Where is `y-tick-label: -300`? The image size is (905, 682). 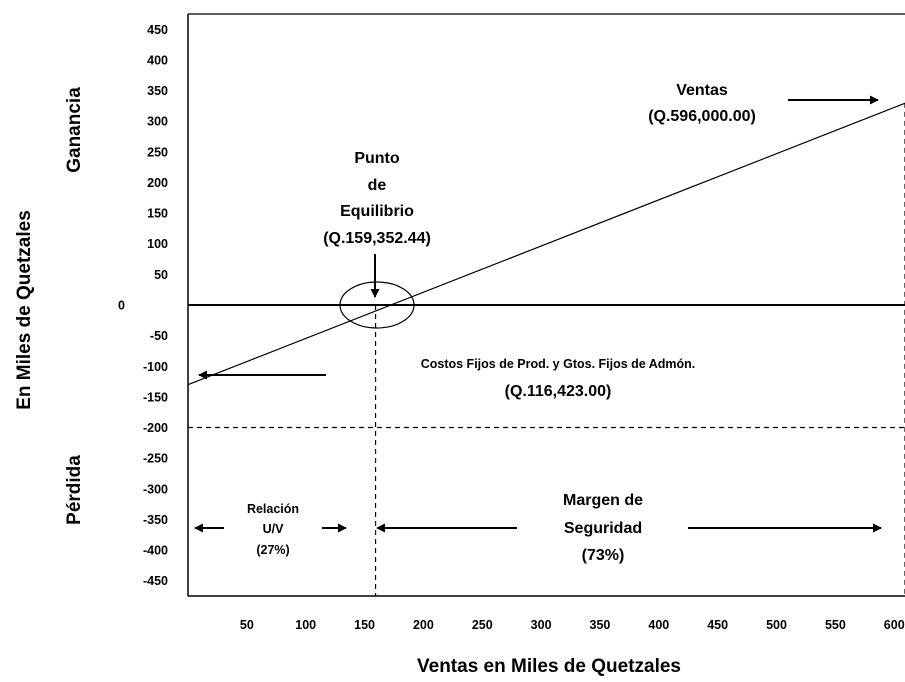 y-tick-label: -300 is located at coordinates (155, 489).